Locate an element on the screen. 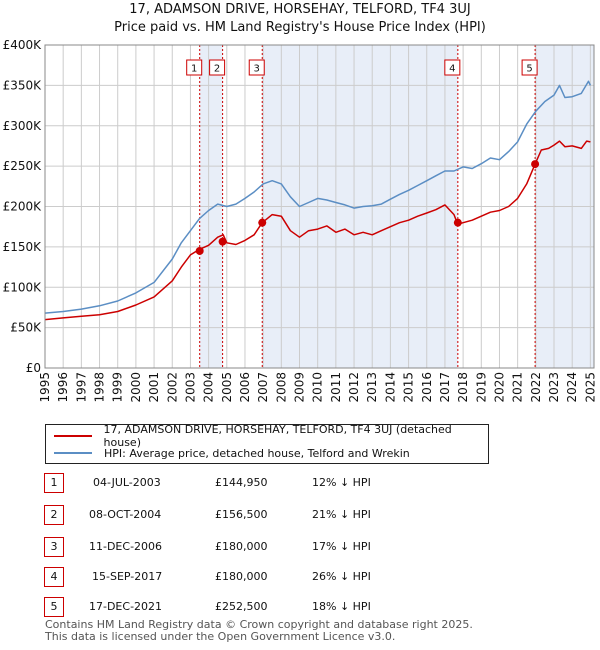 This screenshot has width=600, height=650. sale-badge-label-5: 5 is located at coordinates (529, 69).